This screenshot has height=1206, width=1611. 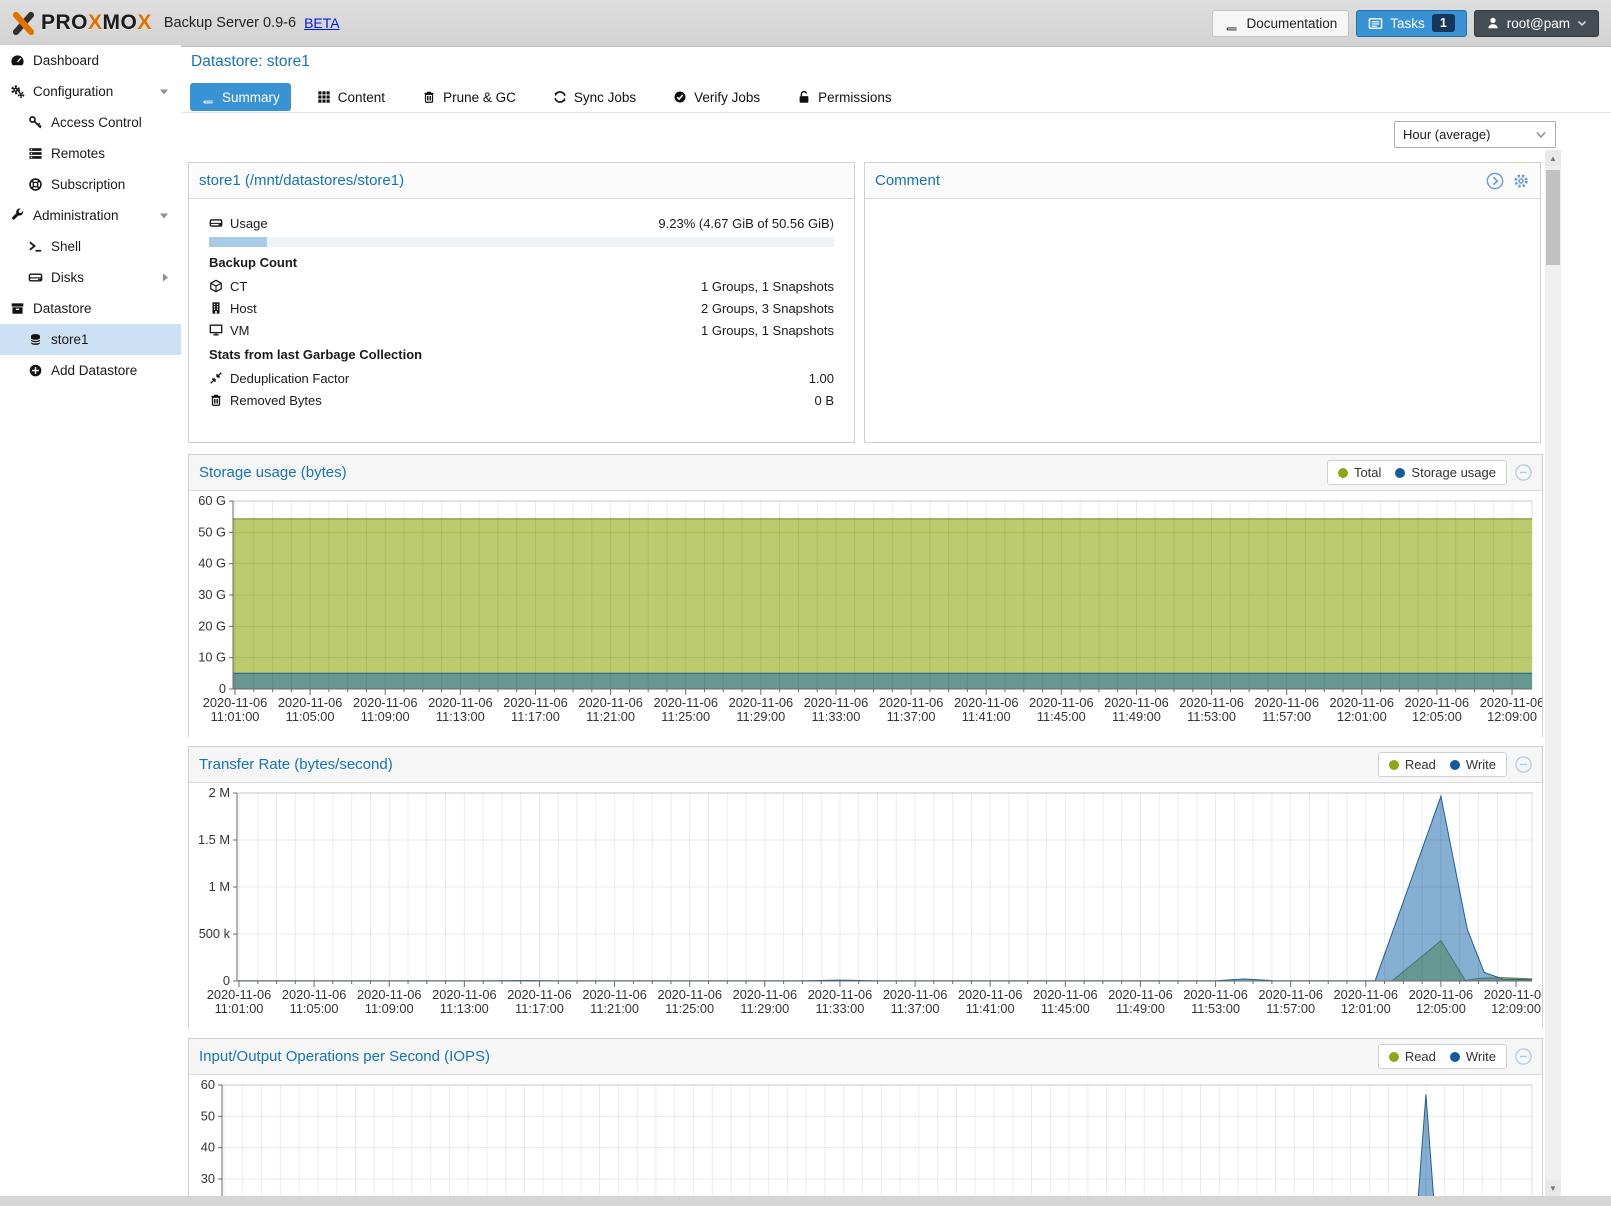 What do you see at coordinates (90, 122) in the screenshot?
I see `sidebar-item-access-control: Access Control` at bounding box center [90, 122].